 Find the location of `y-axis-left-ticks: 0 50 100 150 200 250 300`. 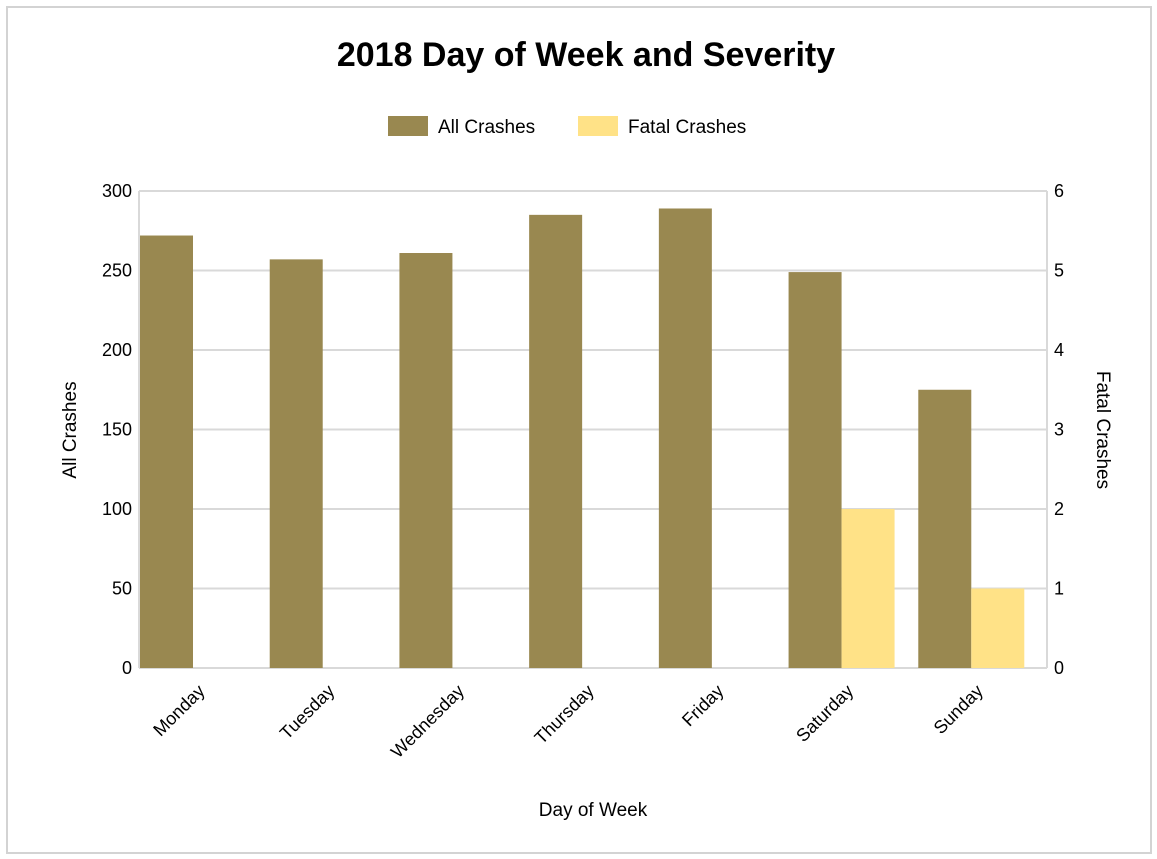

y-axis-left-ticks: 0 50 100 150 200 250 300 is located at coordinates (117, 429).